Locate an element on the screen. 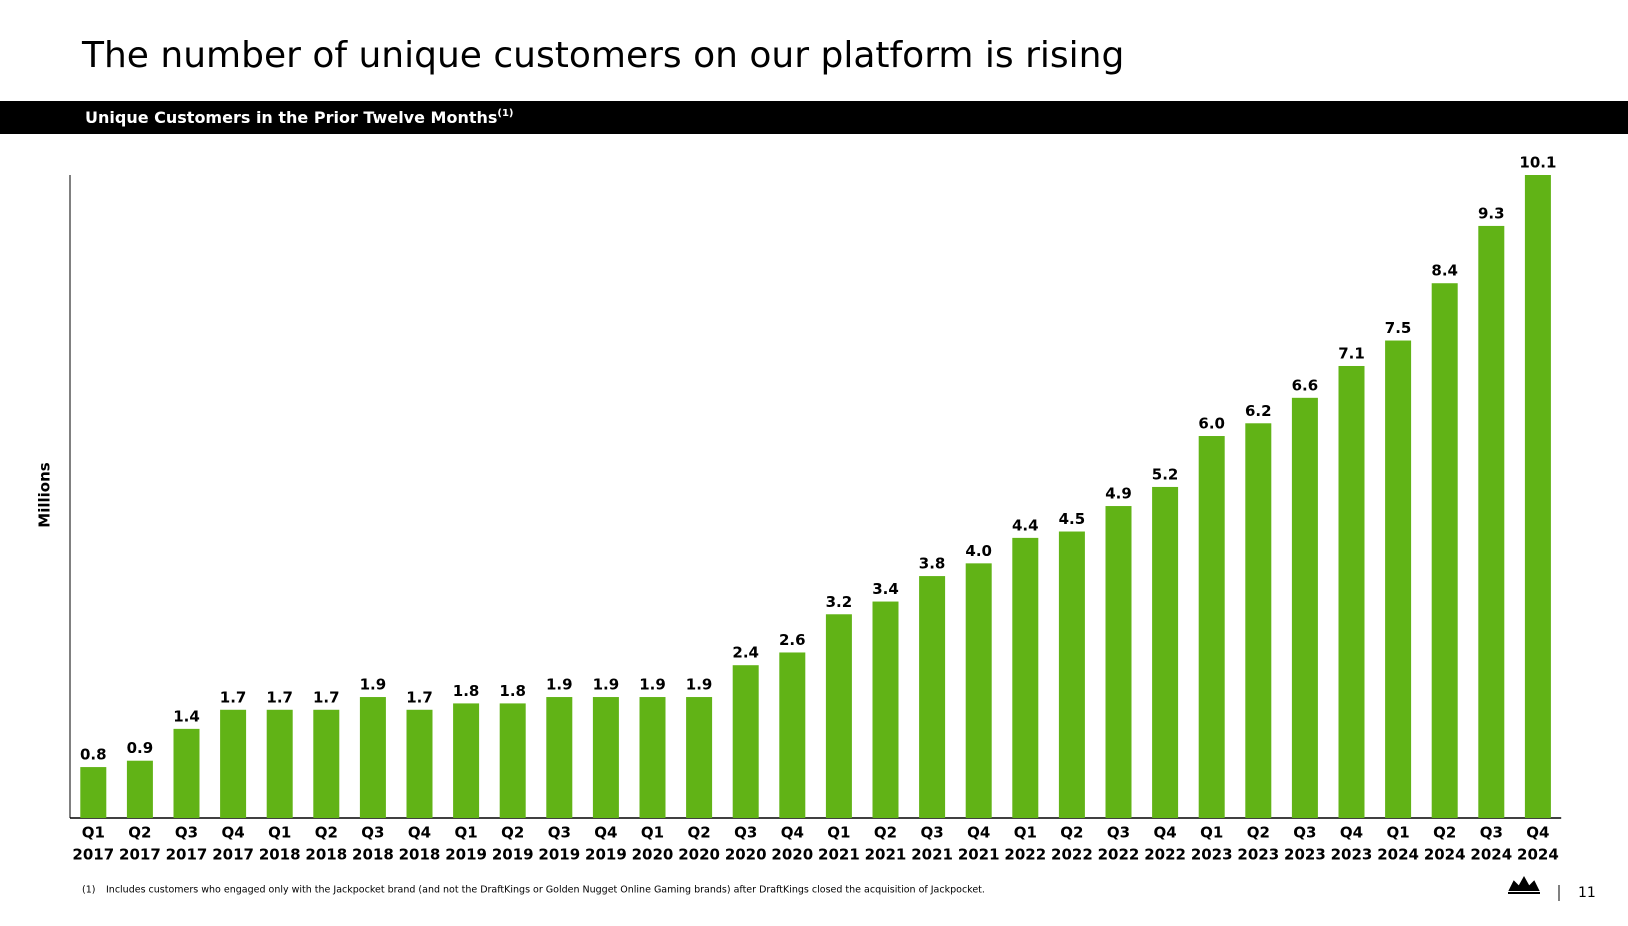  page-number: 11 is located at coordinates (1587, 893).